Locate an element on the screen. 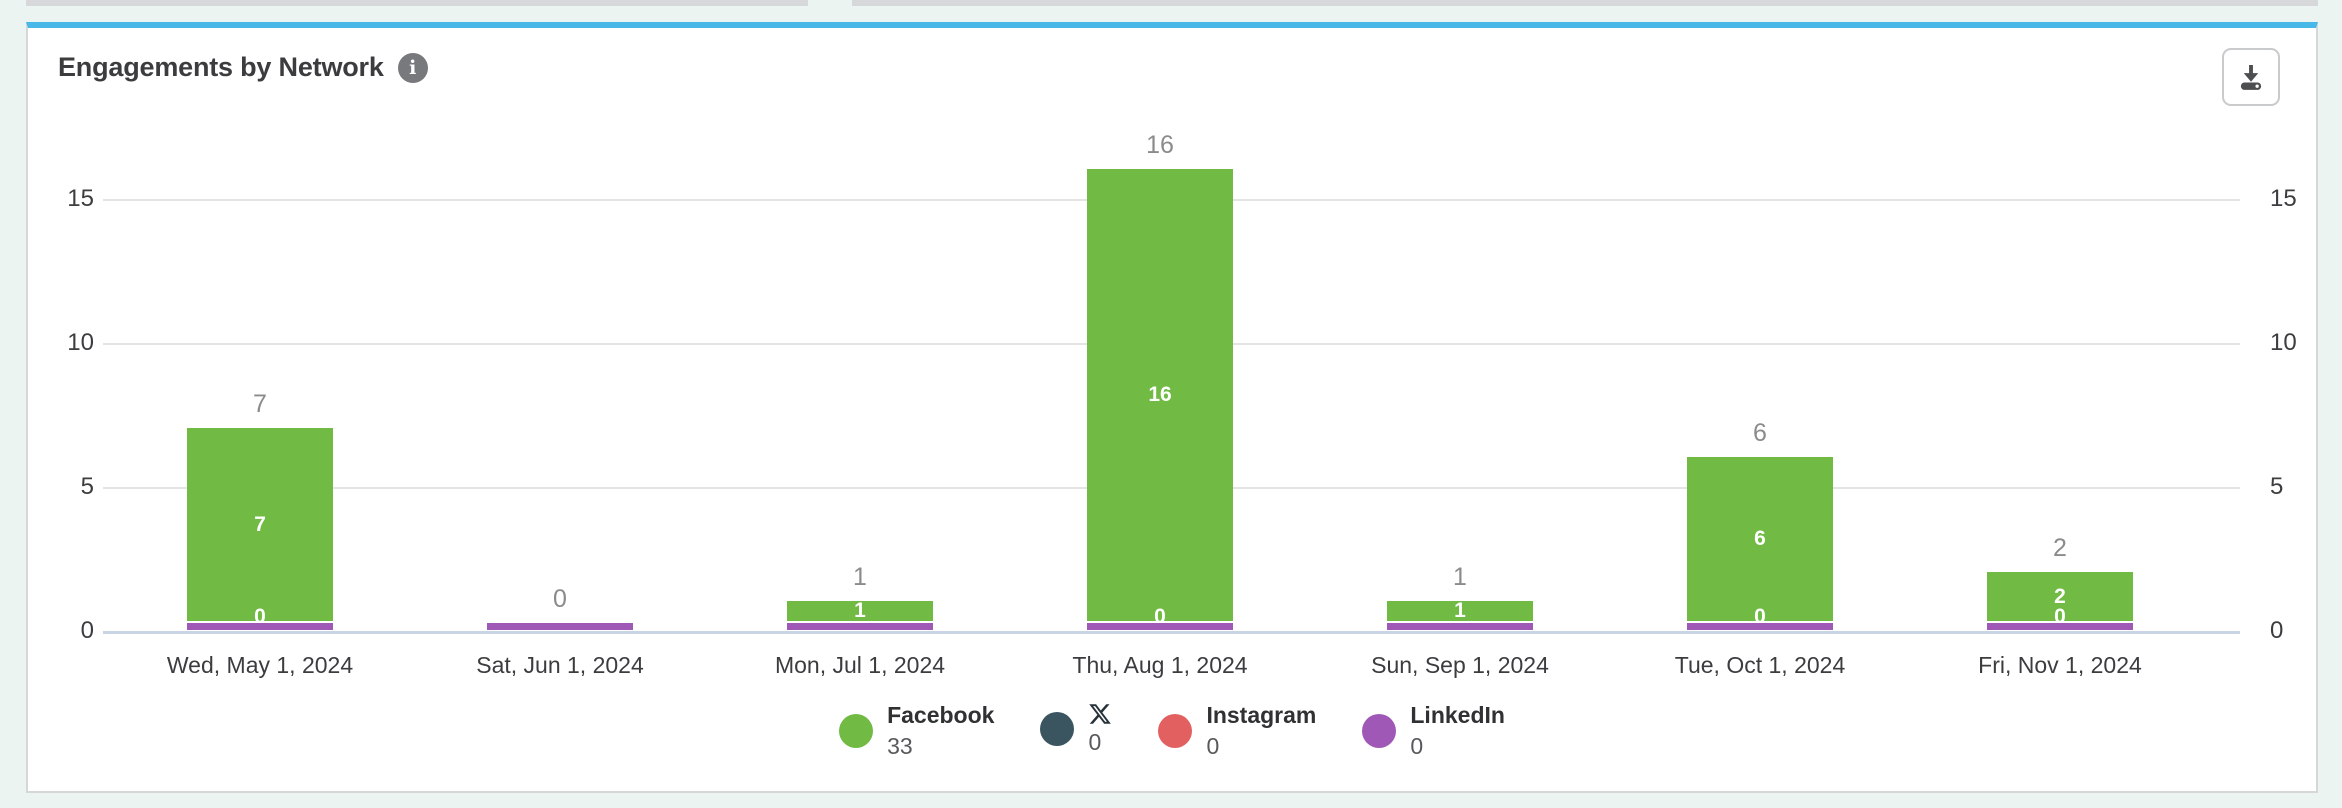 This screenshot has height=808, width=2342. y-axis-tick-right: 10 is located at coordinates (2283, 342).